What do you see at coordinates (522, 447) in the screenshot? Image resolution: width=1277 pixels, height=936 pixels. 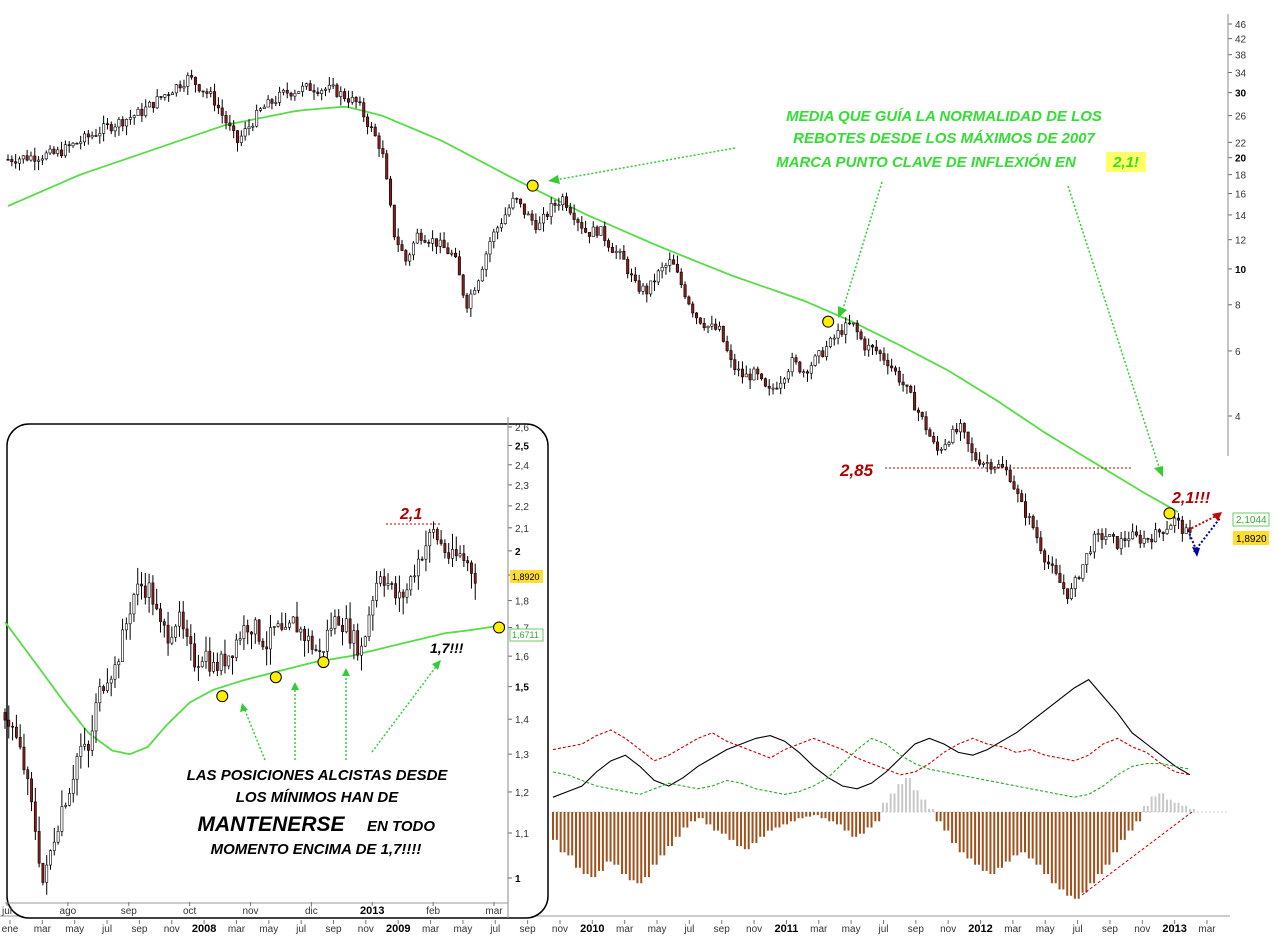 I see `inset-y-tick-label: 2,5` at bounding box center [522, 447].